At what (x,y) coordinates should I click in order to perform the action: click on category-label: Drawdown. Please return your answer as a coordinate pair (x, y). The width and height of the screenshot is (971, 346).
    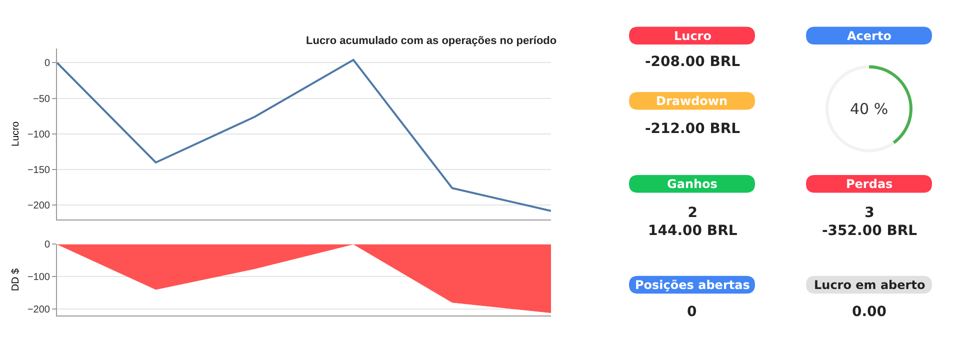
    Looking at the image, I should click on (692, 101).